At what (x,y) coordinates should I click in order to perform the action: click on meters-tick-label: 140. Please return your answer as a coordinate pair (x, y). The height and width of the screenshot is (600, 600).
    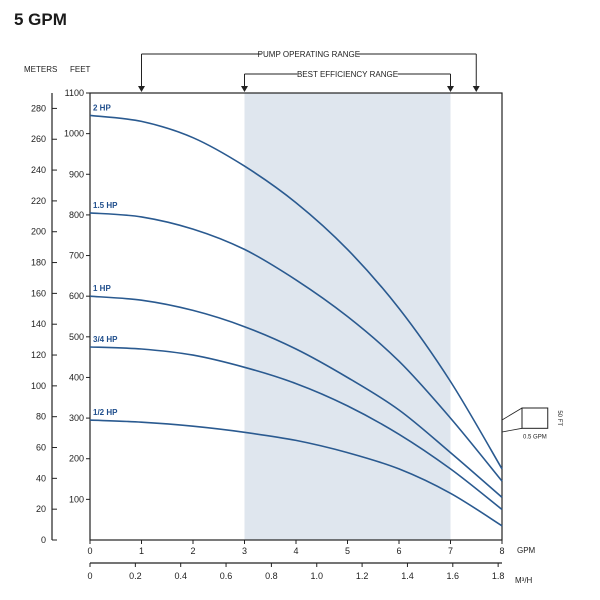
    Looking at the image, I should click on (38, 324).